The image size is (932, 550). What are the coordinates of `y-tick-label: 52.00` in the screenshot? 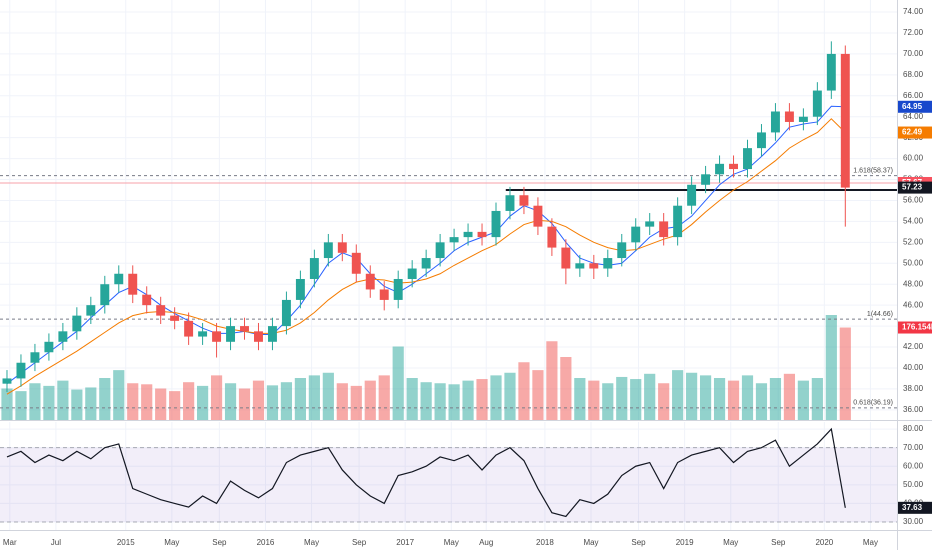 It's located at (913, 241).